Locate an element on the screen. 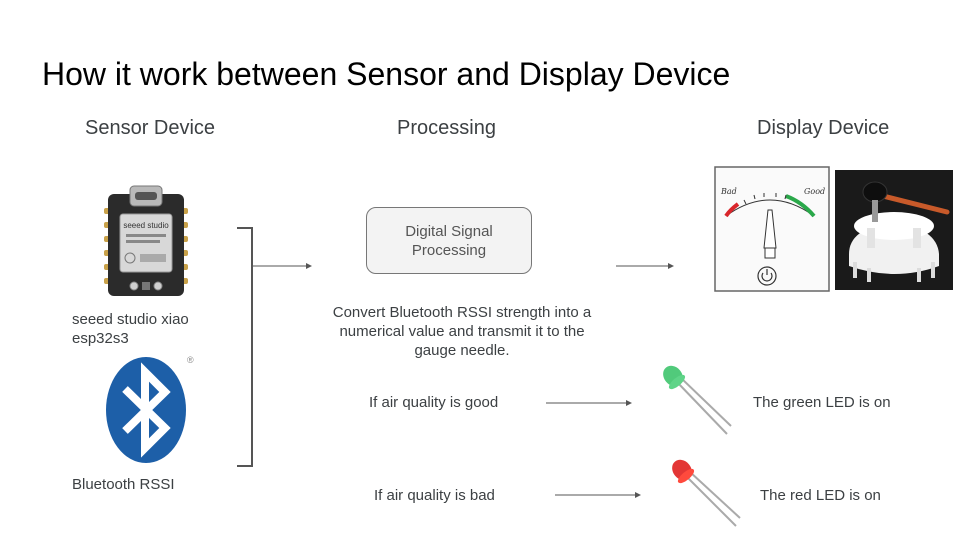 This screenshot has height=540, width=960. column-header-processing: Processing is located at coordinates (446, 128).